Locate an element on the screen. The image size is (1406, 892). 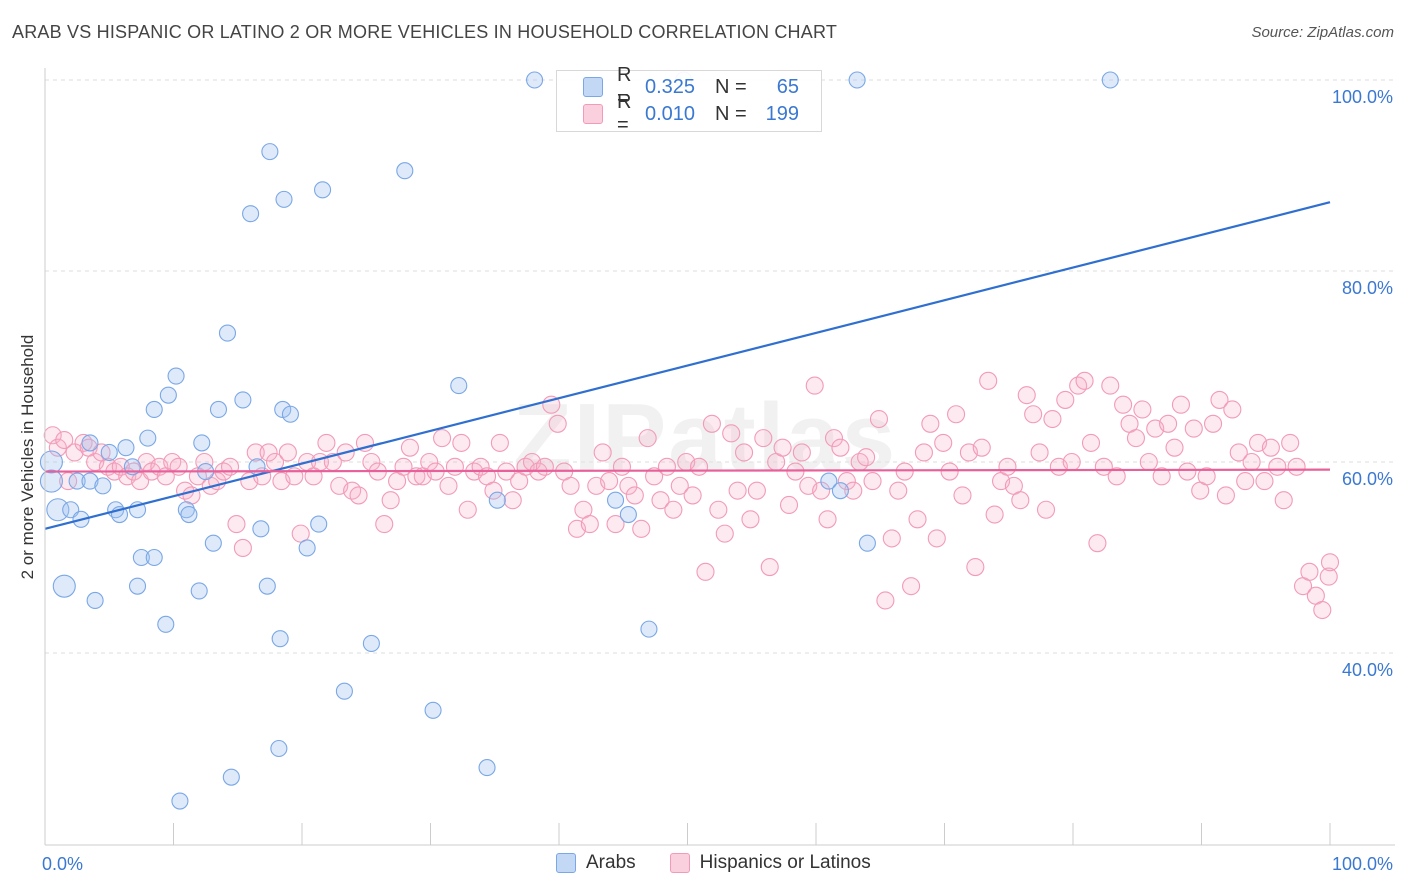
arabs-swatch is located at coordinates (593, 87).